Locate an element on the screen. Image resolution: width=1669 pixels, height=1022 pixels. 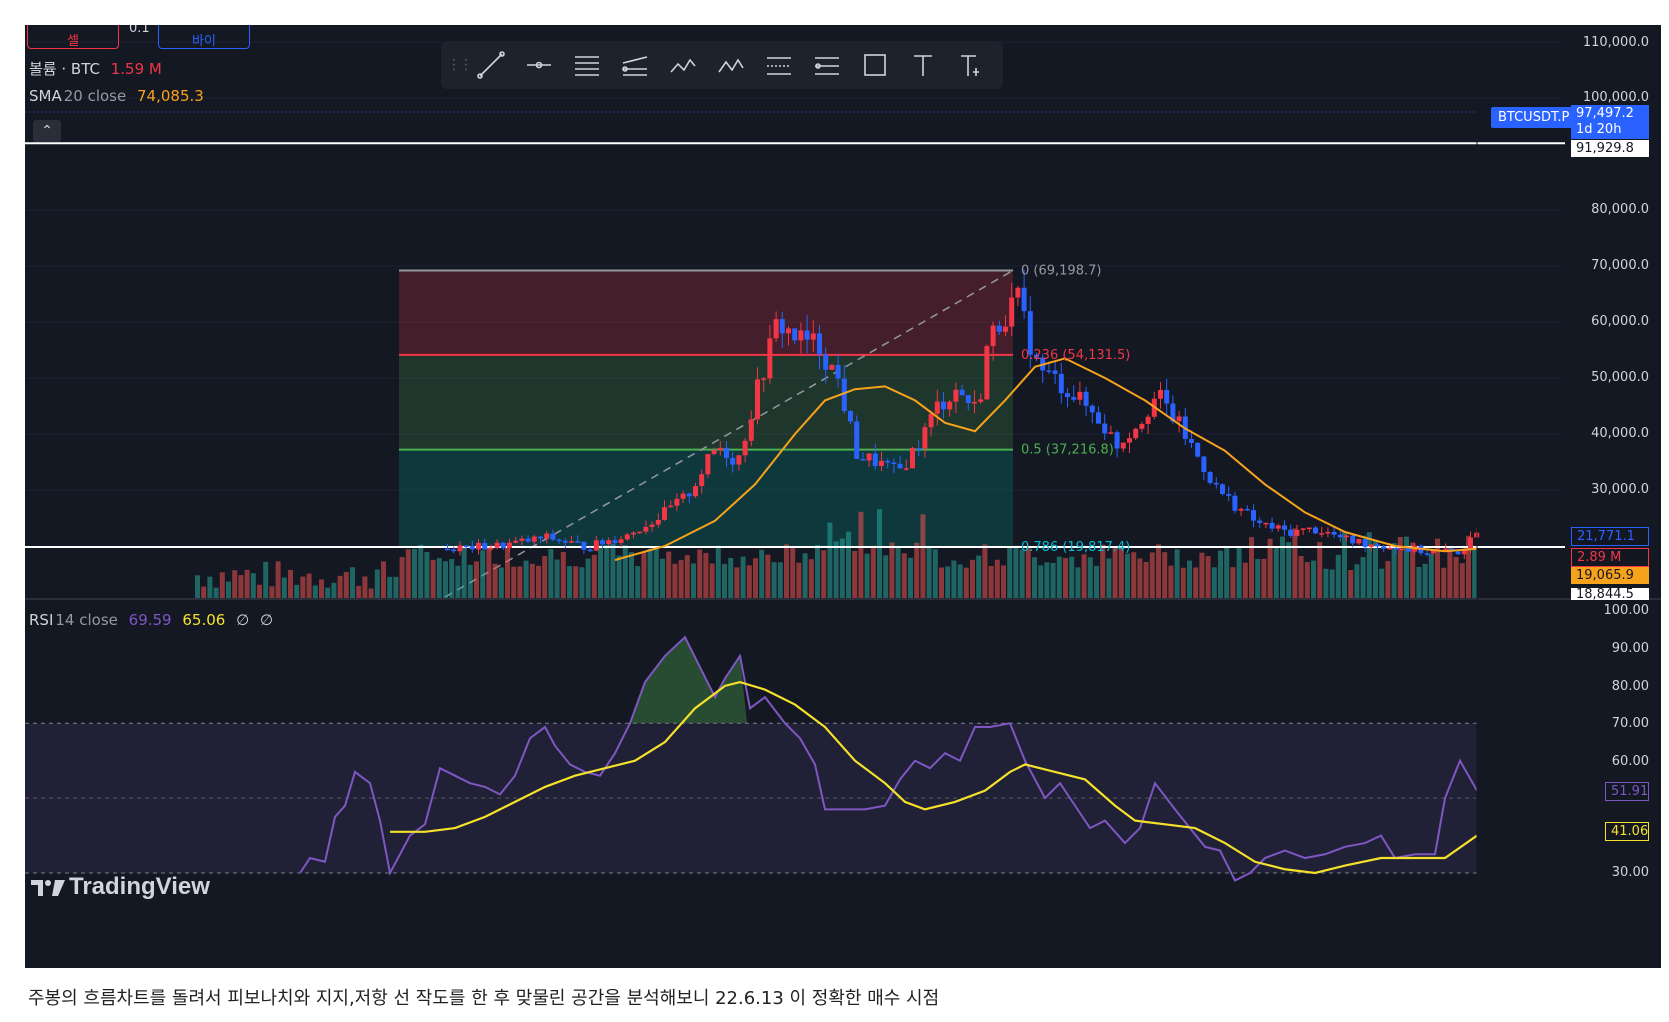
rsi-axis-label: 60.00 is located at coordinates (1630, 761).